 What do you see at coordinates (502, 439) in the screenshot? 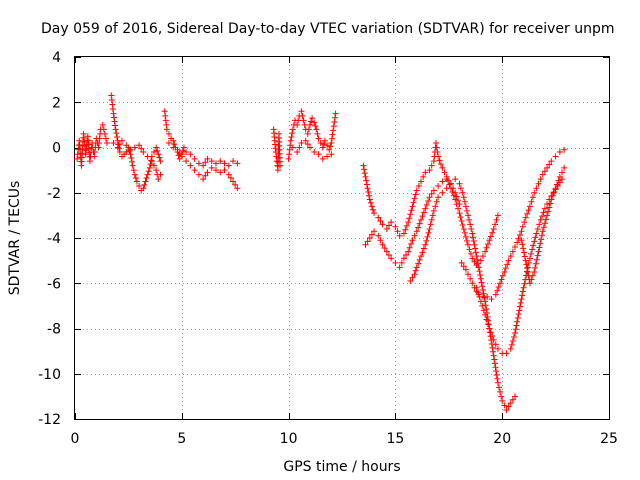
I see `x-tick-label: 20` at bounding box center [502, 439].